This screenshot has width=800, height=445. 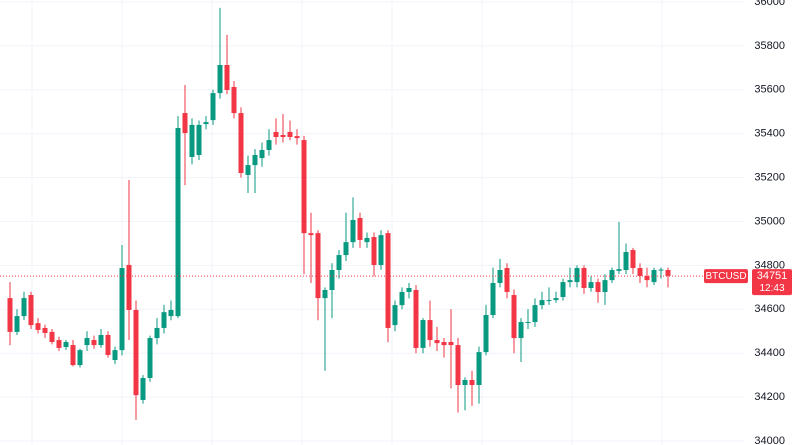 I want to click on symbol-label: BTCUSD, so click(x=725, y=276).